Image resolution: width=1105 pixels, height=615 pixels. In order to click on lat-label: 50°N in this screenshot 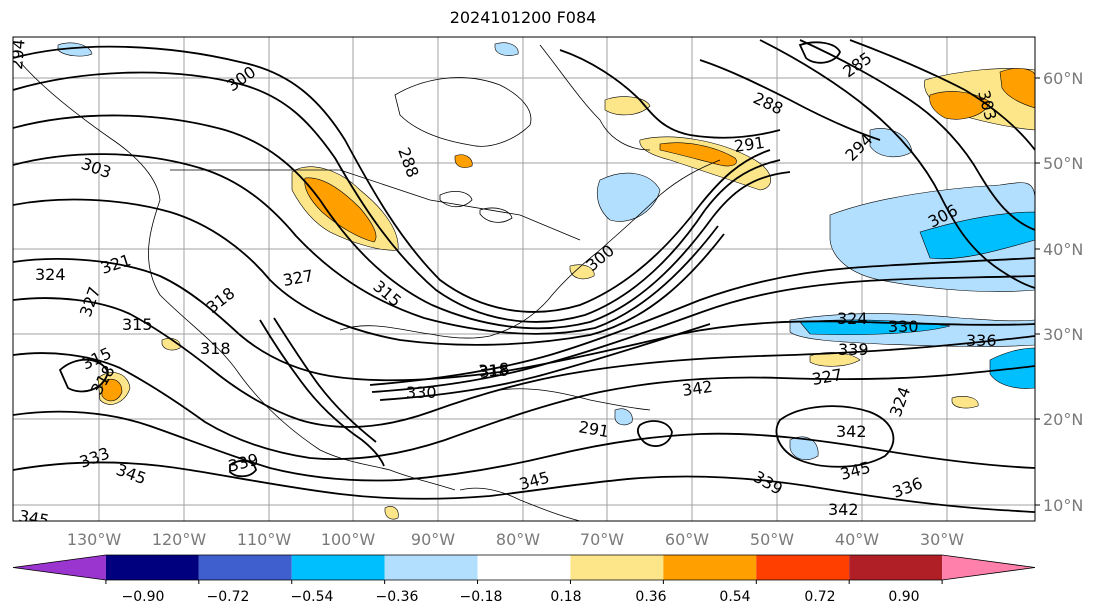, I will do `click(1063, 163)`.